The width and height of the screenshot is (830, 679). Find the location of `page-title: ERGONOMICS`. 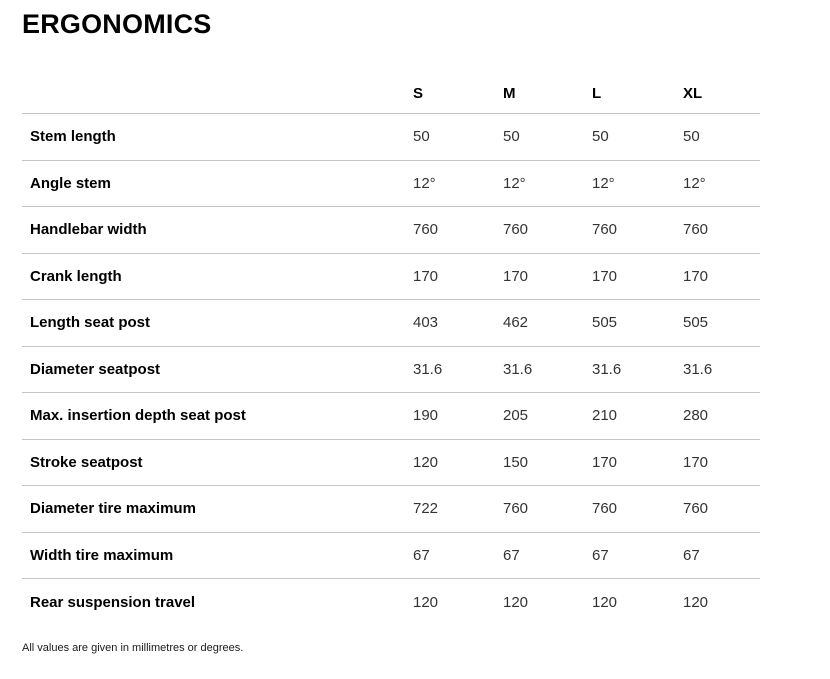

page-title: ERGONOMICS is located at coordinates (117, 24).